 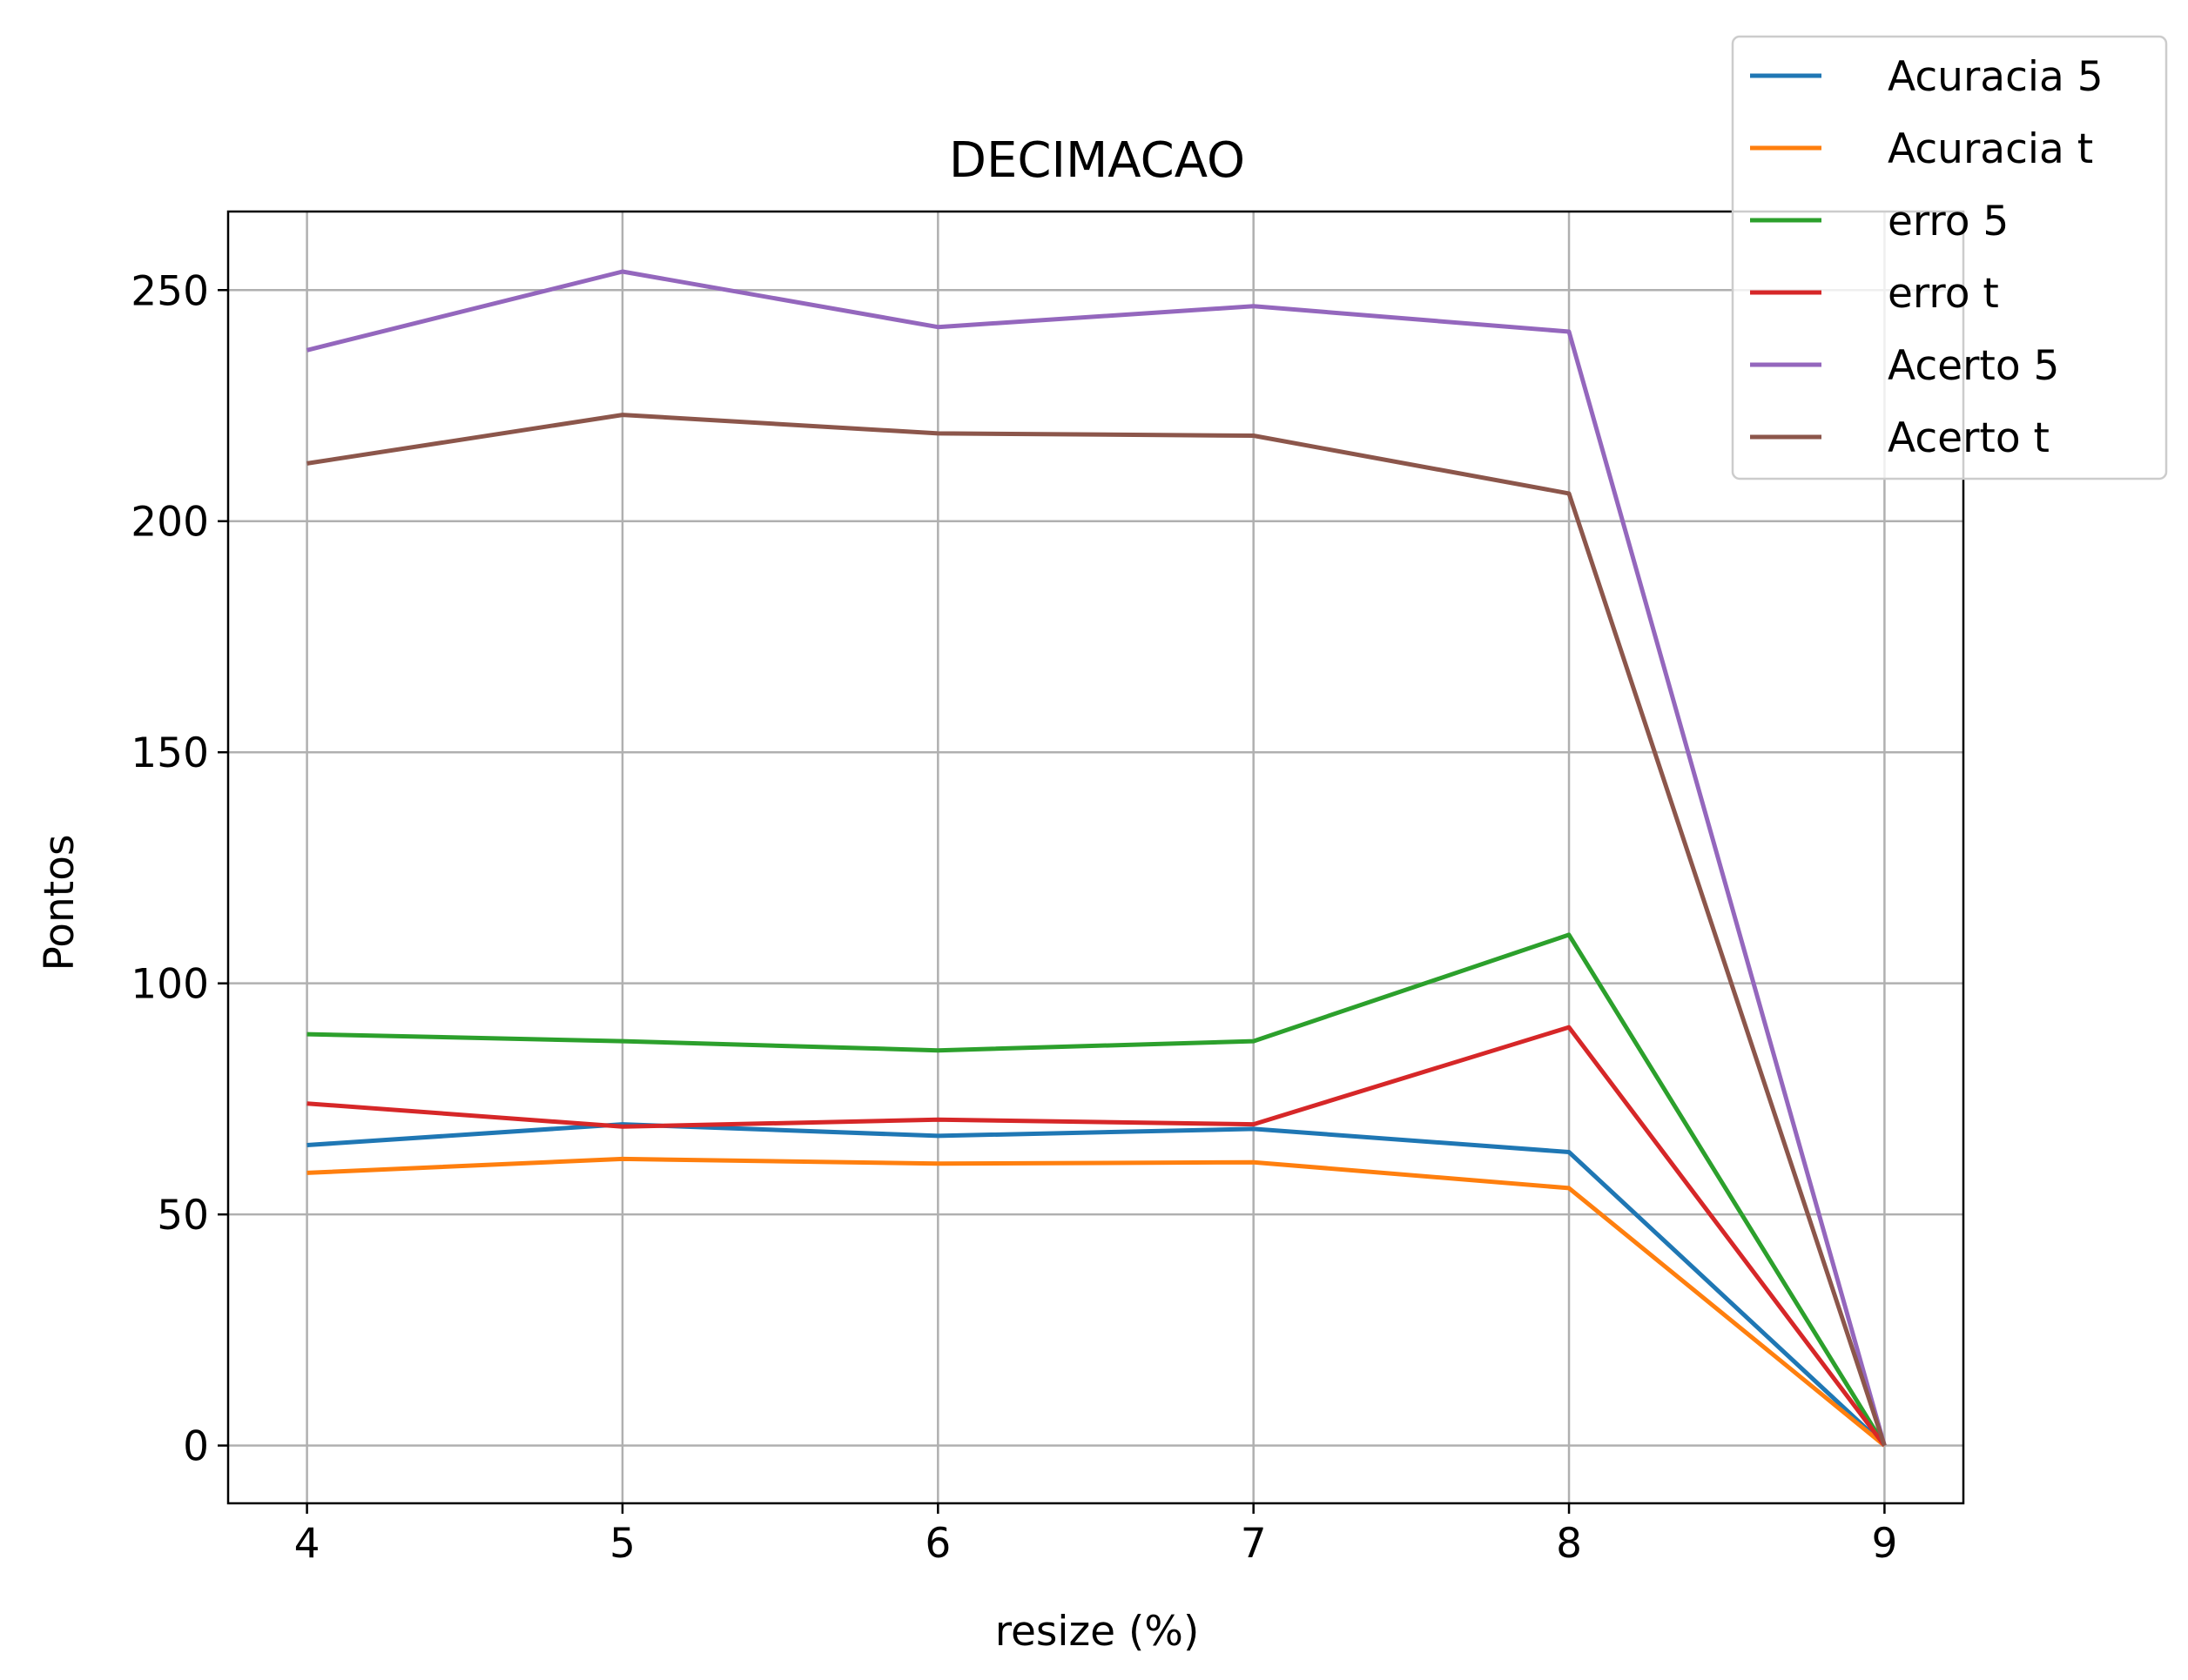 I want to click on legend-label: erro 5, so click(x=1949, y=221).